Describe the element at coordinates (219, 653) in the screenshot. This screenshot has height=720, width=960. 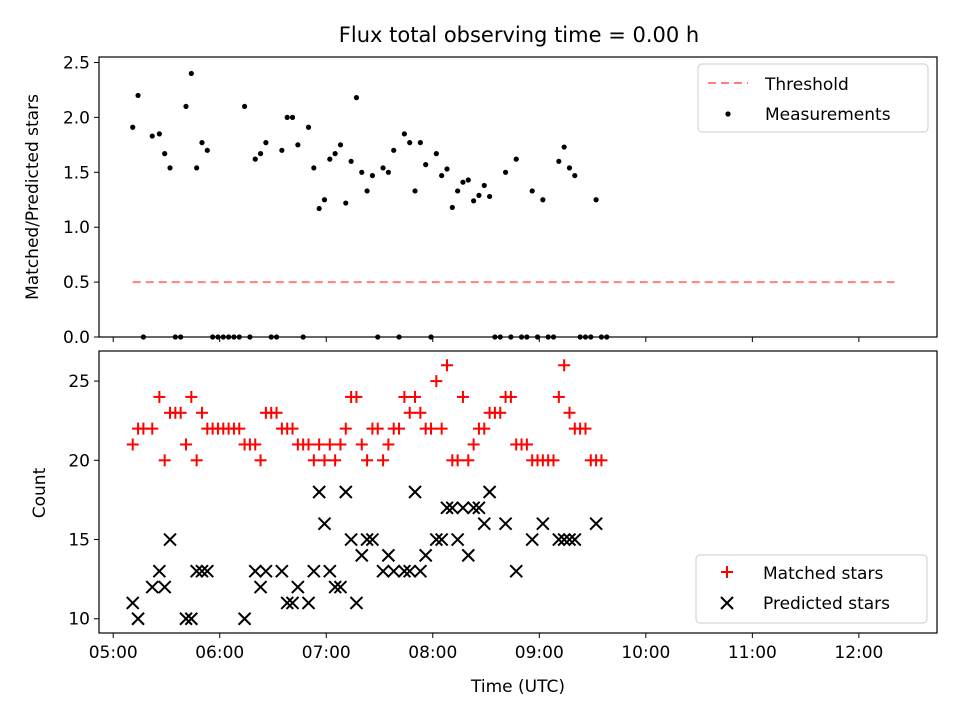
I see `bottom-x-tick-label: 06:00` at that location.